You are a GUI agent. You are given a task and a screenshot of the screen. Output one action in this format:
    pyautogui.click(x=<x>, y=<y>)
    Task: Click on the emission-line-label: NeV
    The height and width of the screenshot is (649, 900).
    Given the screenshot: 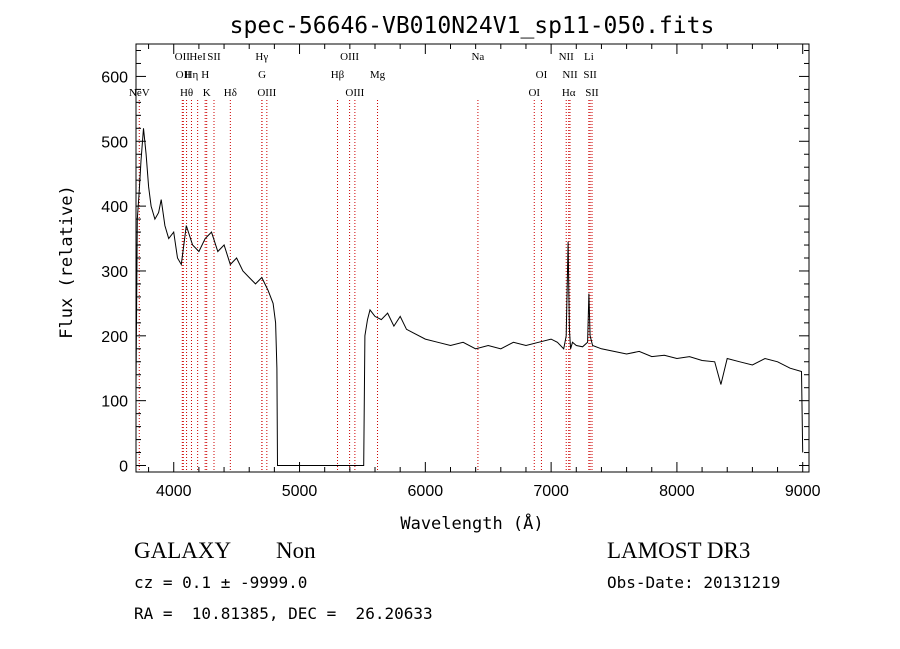 What is the action you would take?
    pyautogui.click(x=139, y=93)
    